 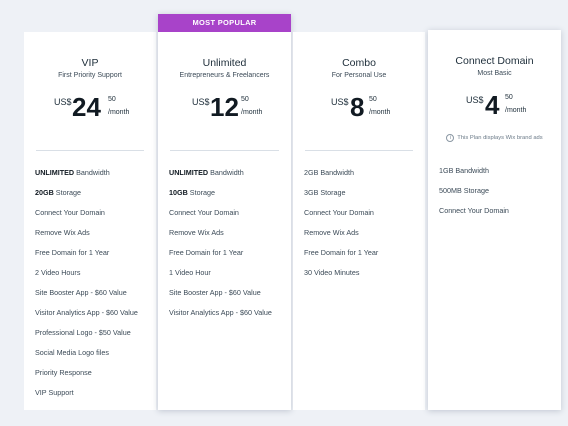 What do you see at coordinates (362, 273) in the screenshot?
I see `feature-item: 30 Video Minutes` at bounding box center [362, 273].